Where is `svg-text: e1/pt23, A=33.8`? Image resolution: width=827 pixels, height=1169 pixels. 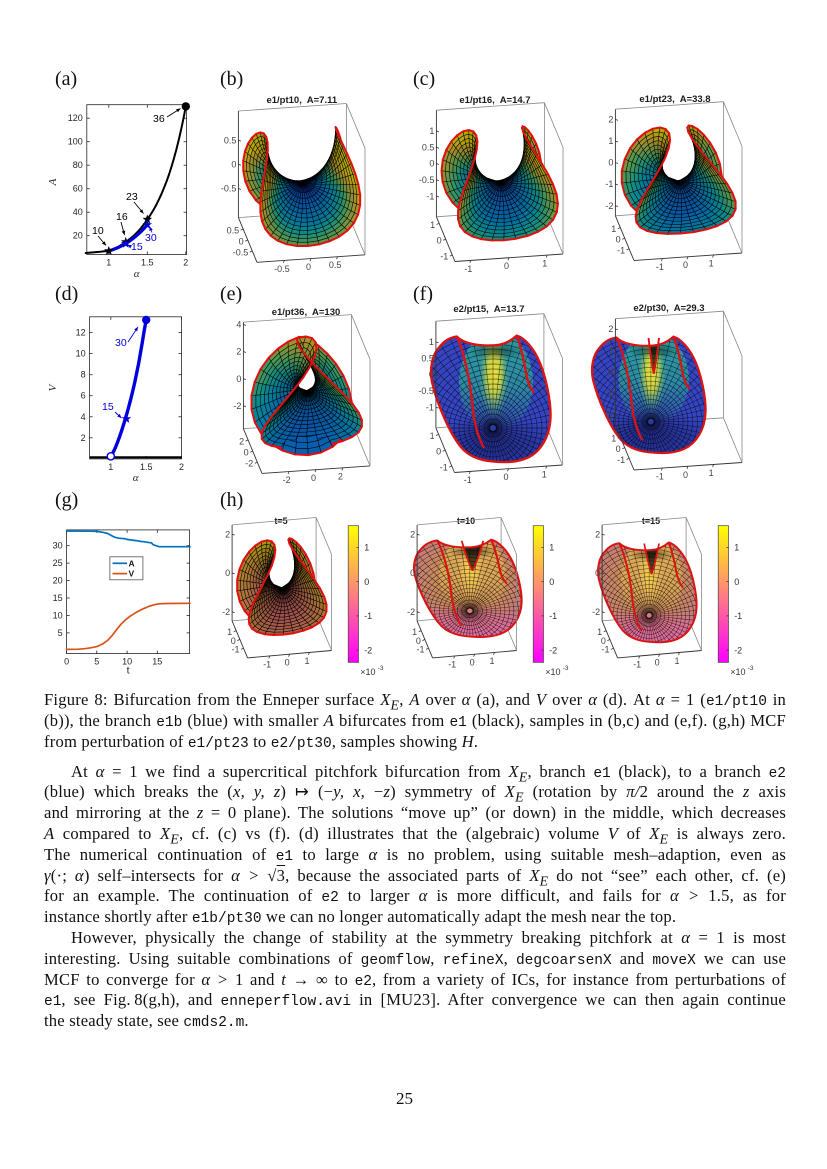
svg-text: e1/pt23, A=33.8 is located at coordinates (674, 99).